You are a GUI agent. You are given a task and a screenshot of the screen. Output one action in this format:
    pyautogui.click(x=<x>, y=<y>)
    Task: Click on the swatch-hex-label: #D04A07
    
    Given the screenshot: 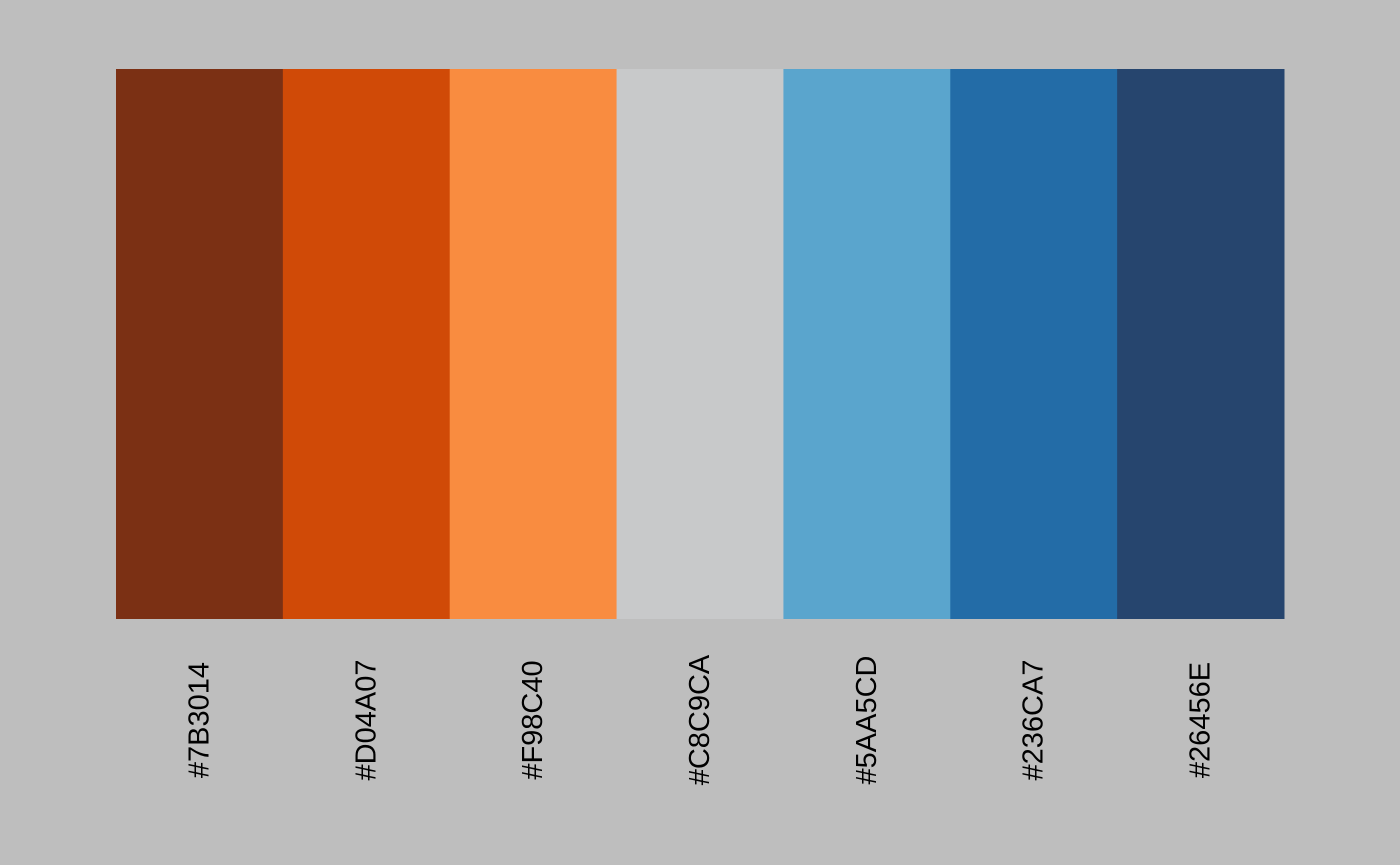 What is the action you would take?
    pyautogui.click(x=366, y=720)
    